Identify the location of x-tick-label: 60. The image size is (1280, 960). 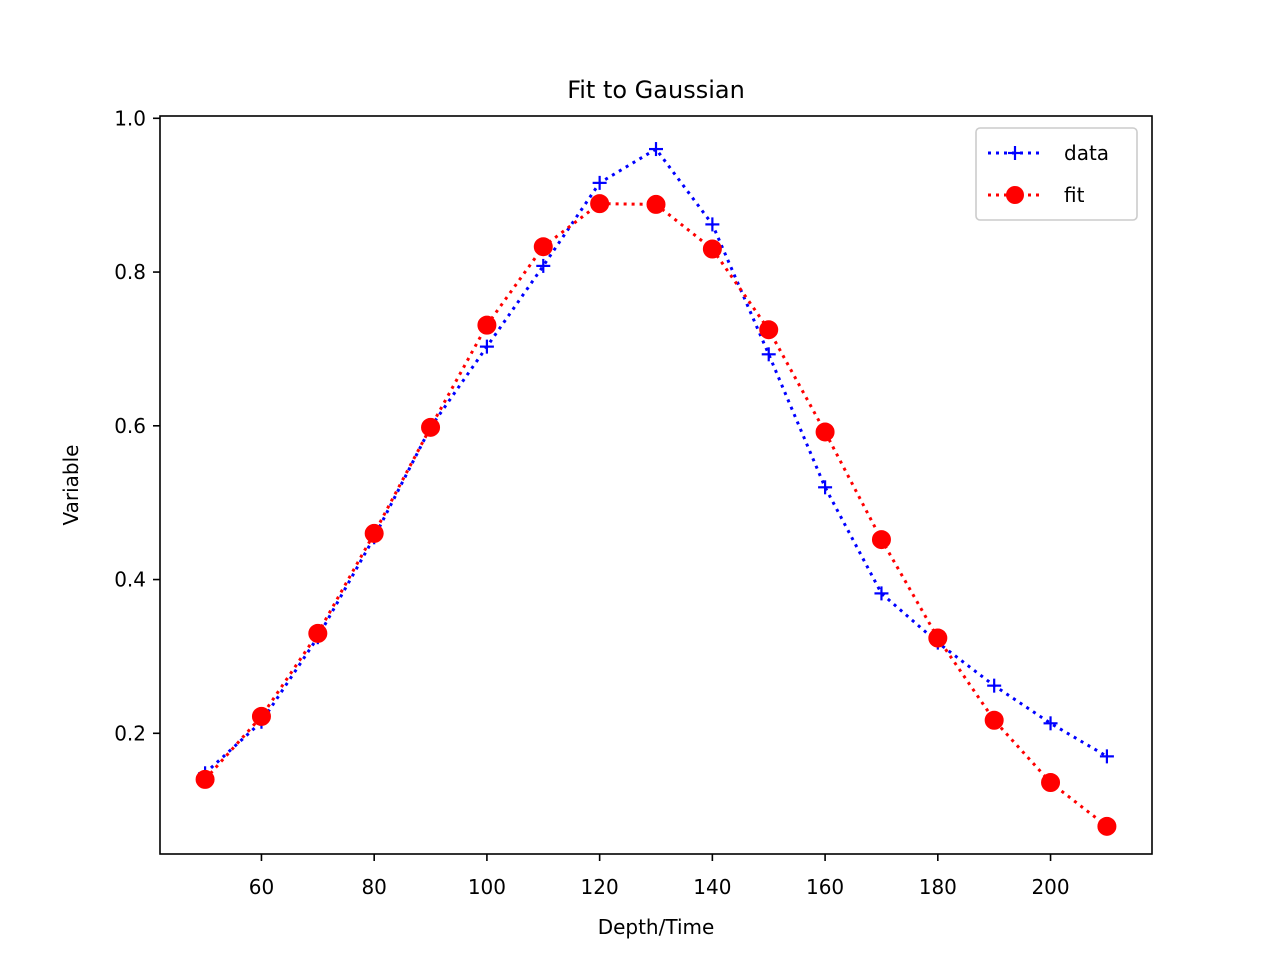
(261, 887).